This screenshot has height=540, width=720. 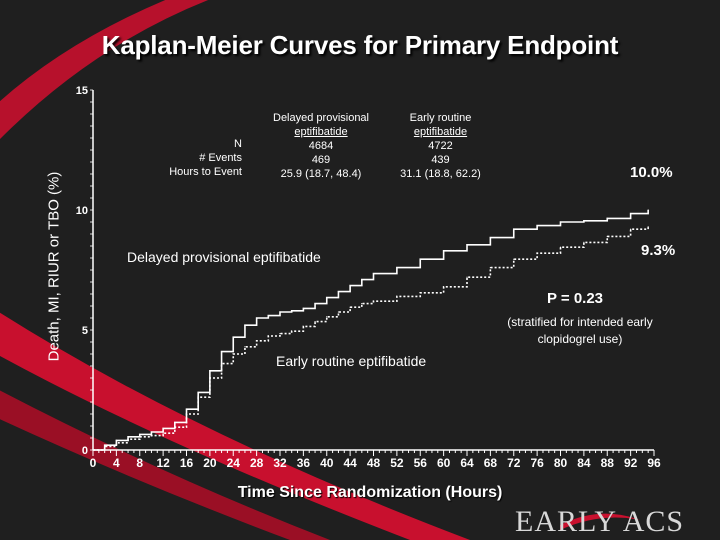 What do you see at coordinates (444, 463) in the screenshot?
I see `x-tick-label: 60` at bounding box center [444, 463].